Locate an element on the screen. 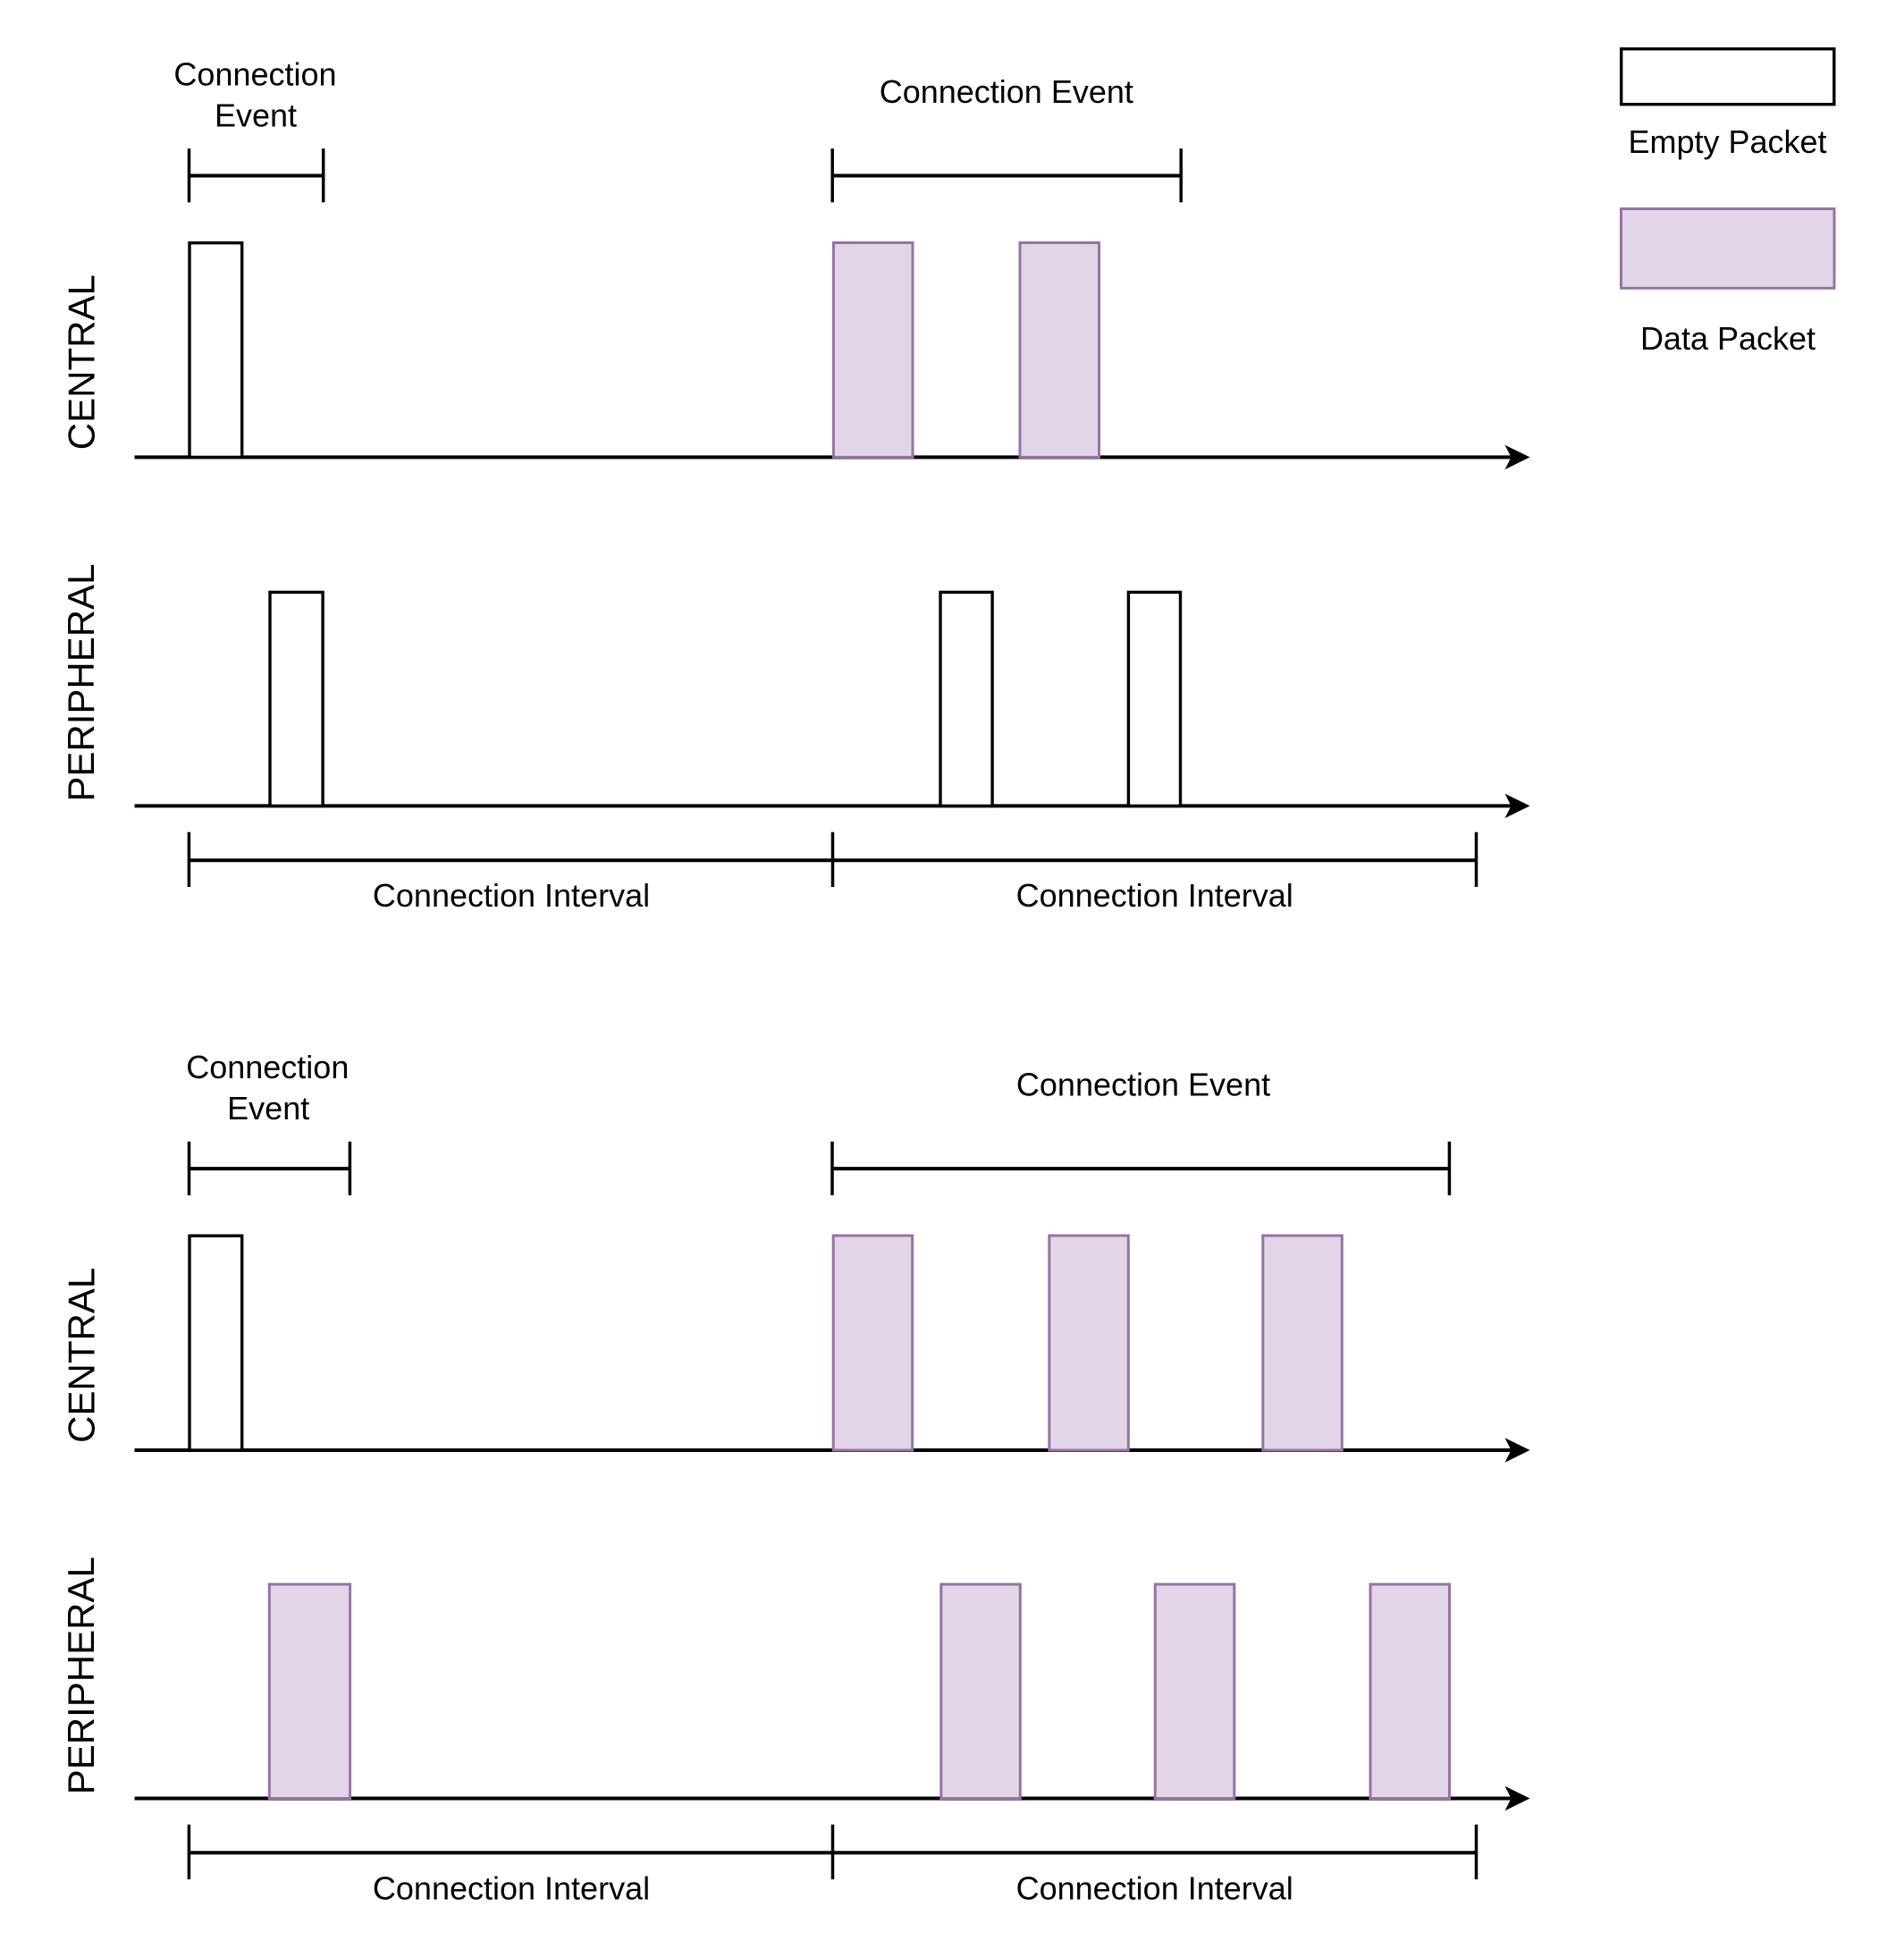  svg-text: Data Packet is located at coordinates (1728, 338).